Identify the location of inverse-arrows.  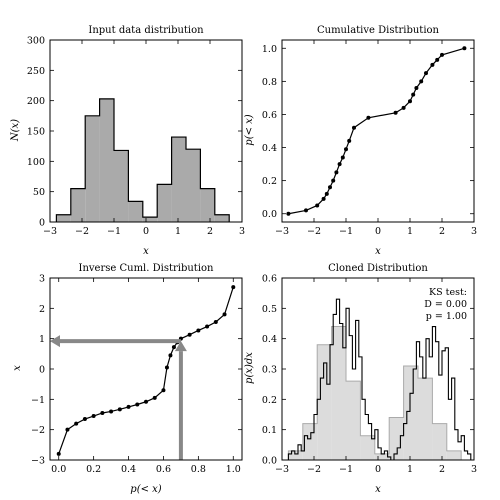
(118, 397).